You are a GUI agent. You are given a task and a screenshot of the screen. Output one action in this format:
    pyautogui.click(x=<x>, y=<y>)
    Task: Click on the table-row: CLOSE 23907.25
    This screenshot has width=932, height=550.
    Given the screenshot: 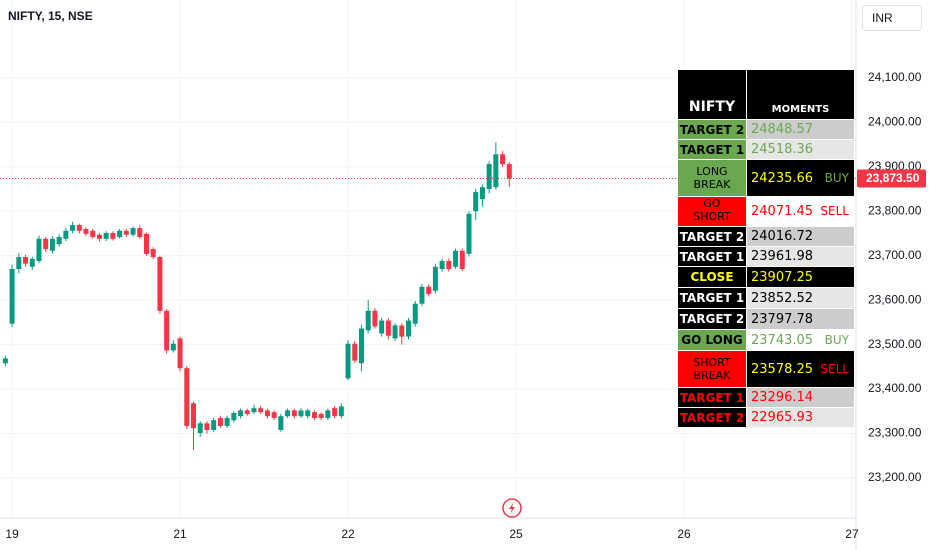 What is the action you would take?
    pyautogui.click(x=766, y=277)
    